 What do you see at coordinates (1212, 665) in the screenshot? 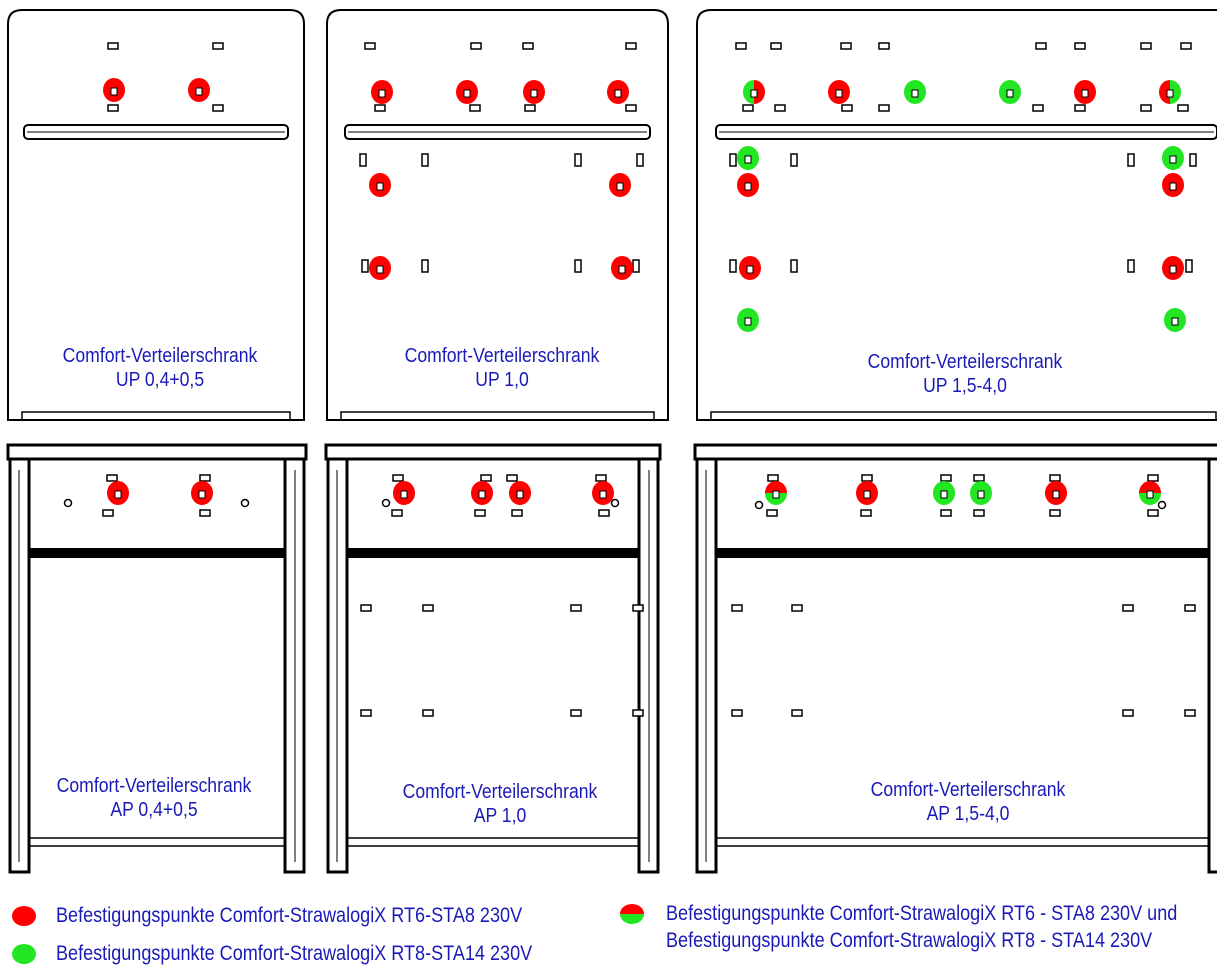
I see `ap-cabinet-side-right` at bounding box center [1212, 665].